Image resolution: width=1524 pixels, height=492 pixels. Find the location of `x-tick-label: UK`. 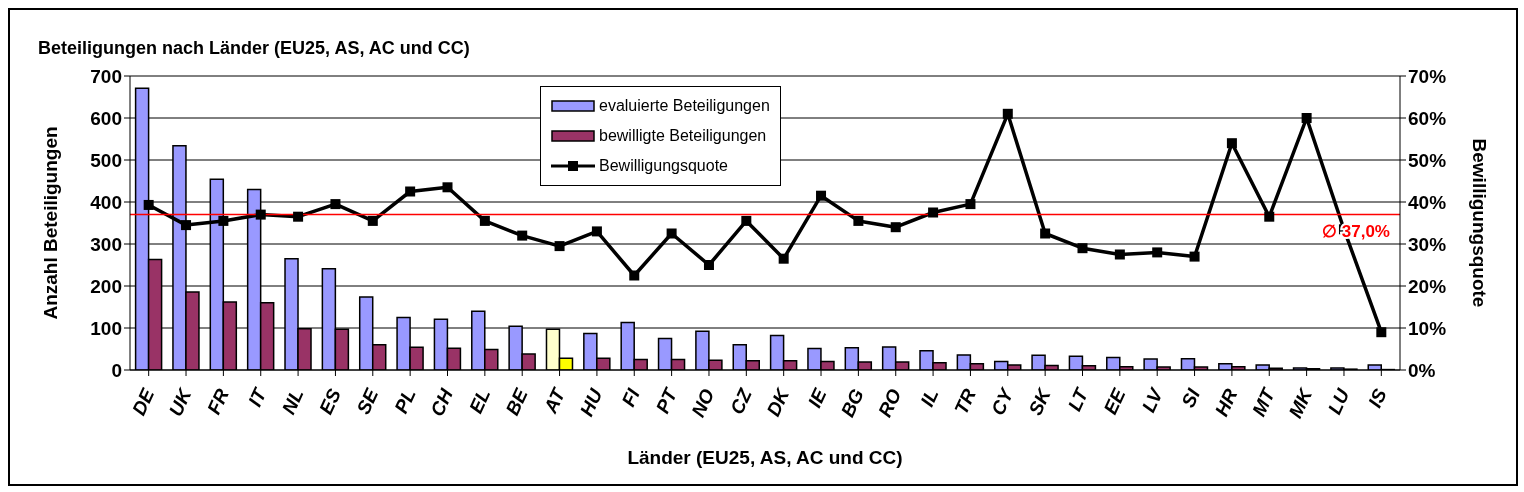

x-tick-label: UK is located at coordinates (180, 402).